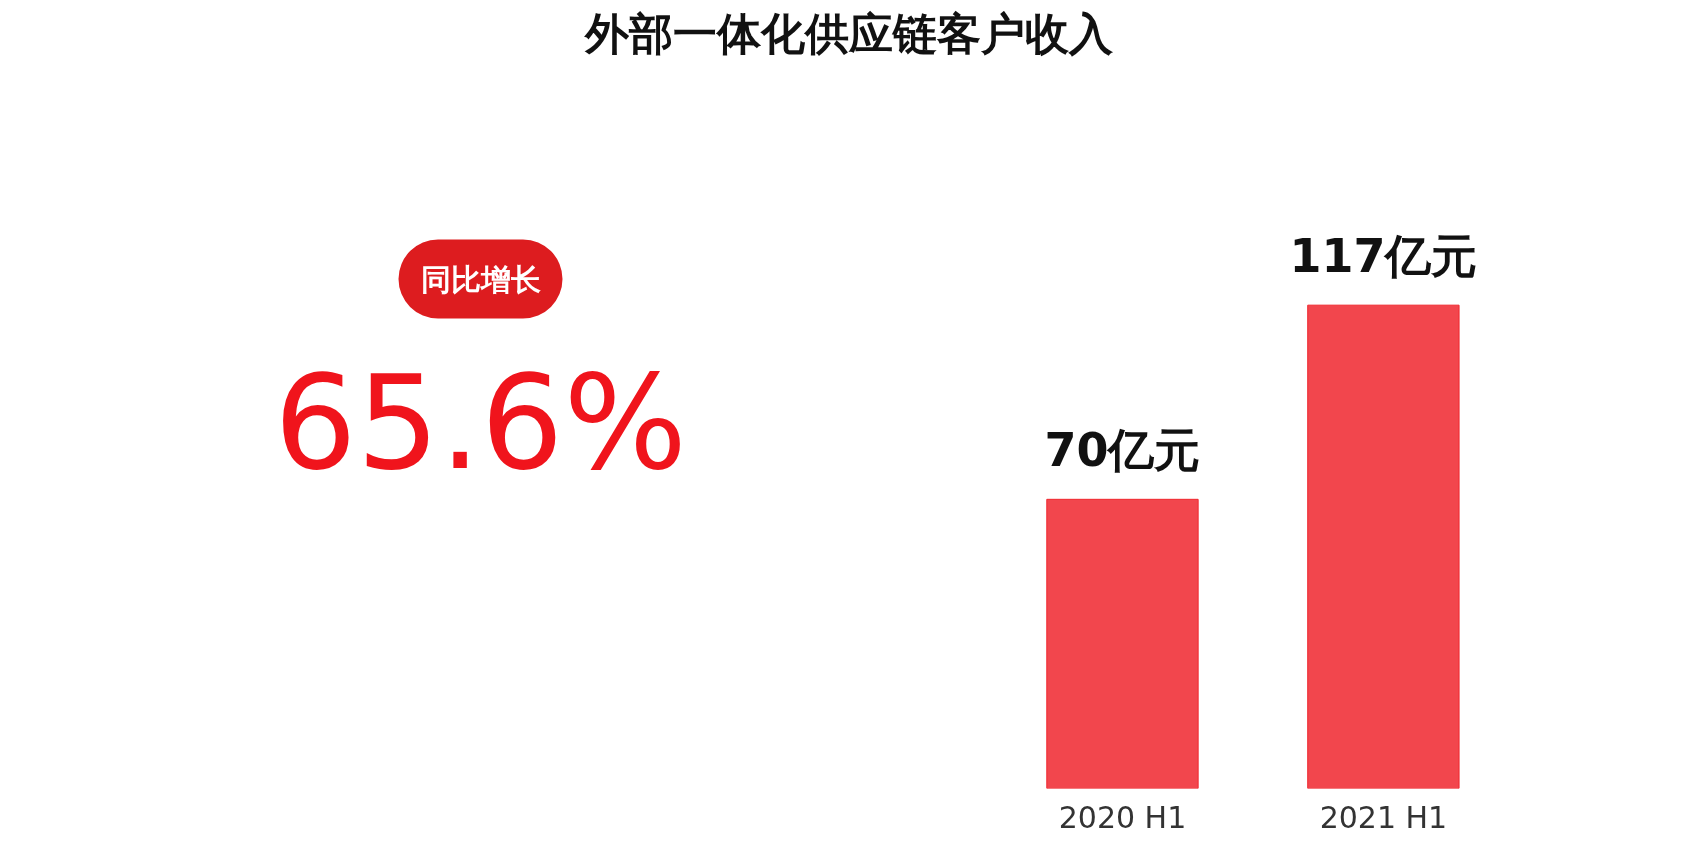 This screenshot has width=1696, height=848. Describe the element at coordinates (1122, 450) in the screenshot. I see `data-label: 70亿元` at that location.